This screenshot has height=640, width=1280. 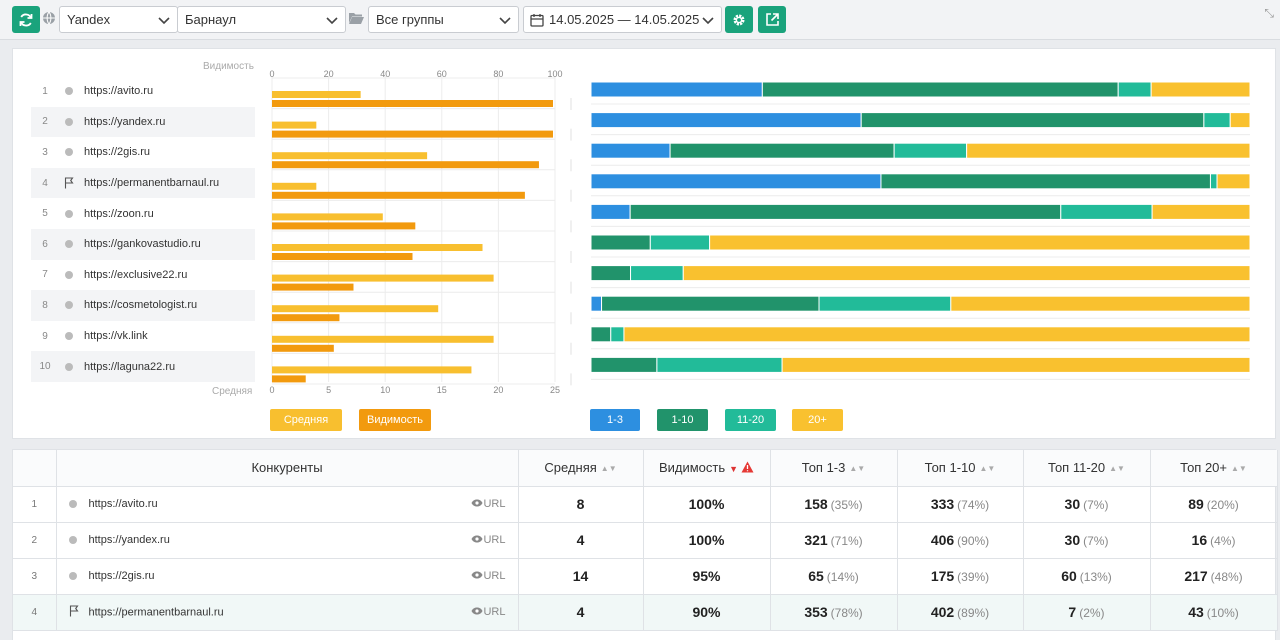 What do you see at coordinates (69, 91) in the screenshot?
I see `status-dot-icon` at bounding box center [69, 91].